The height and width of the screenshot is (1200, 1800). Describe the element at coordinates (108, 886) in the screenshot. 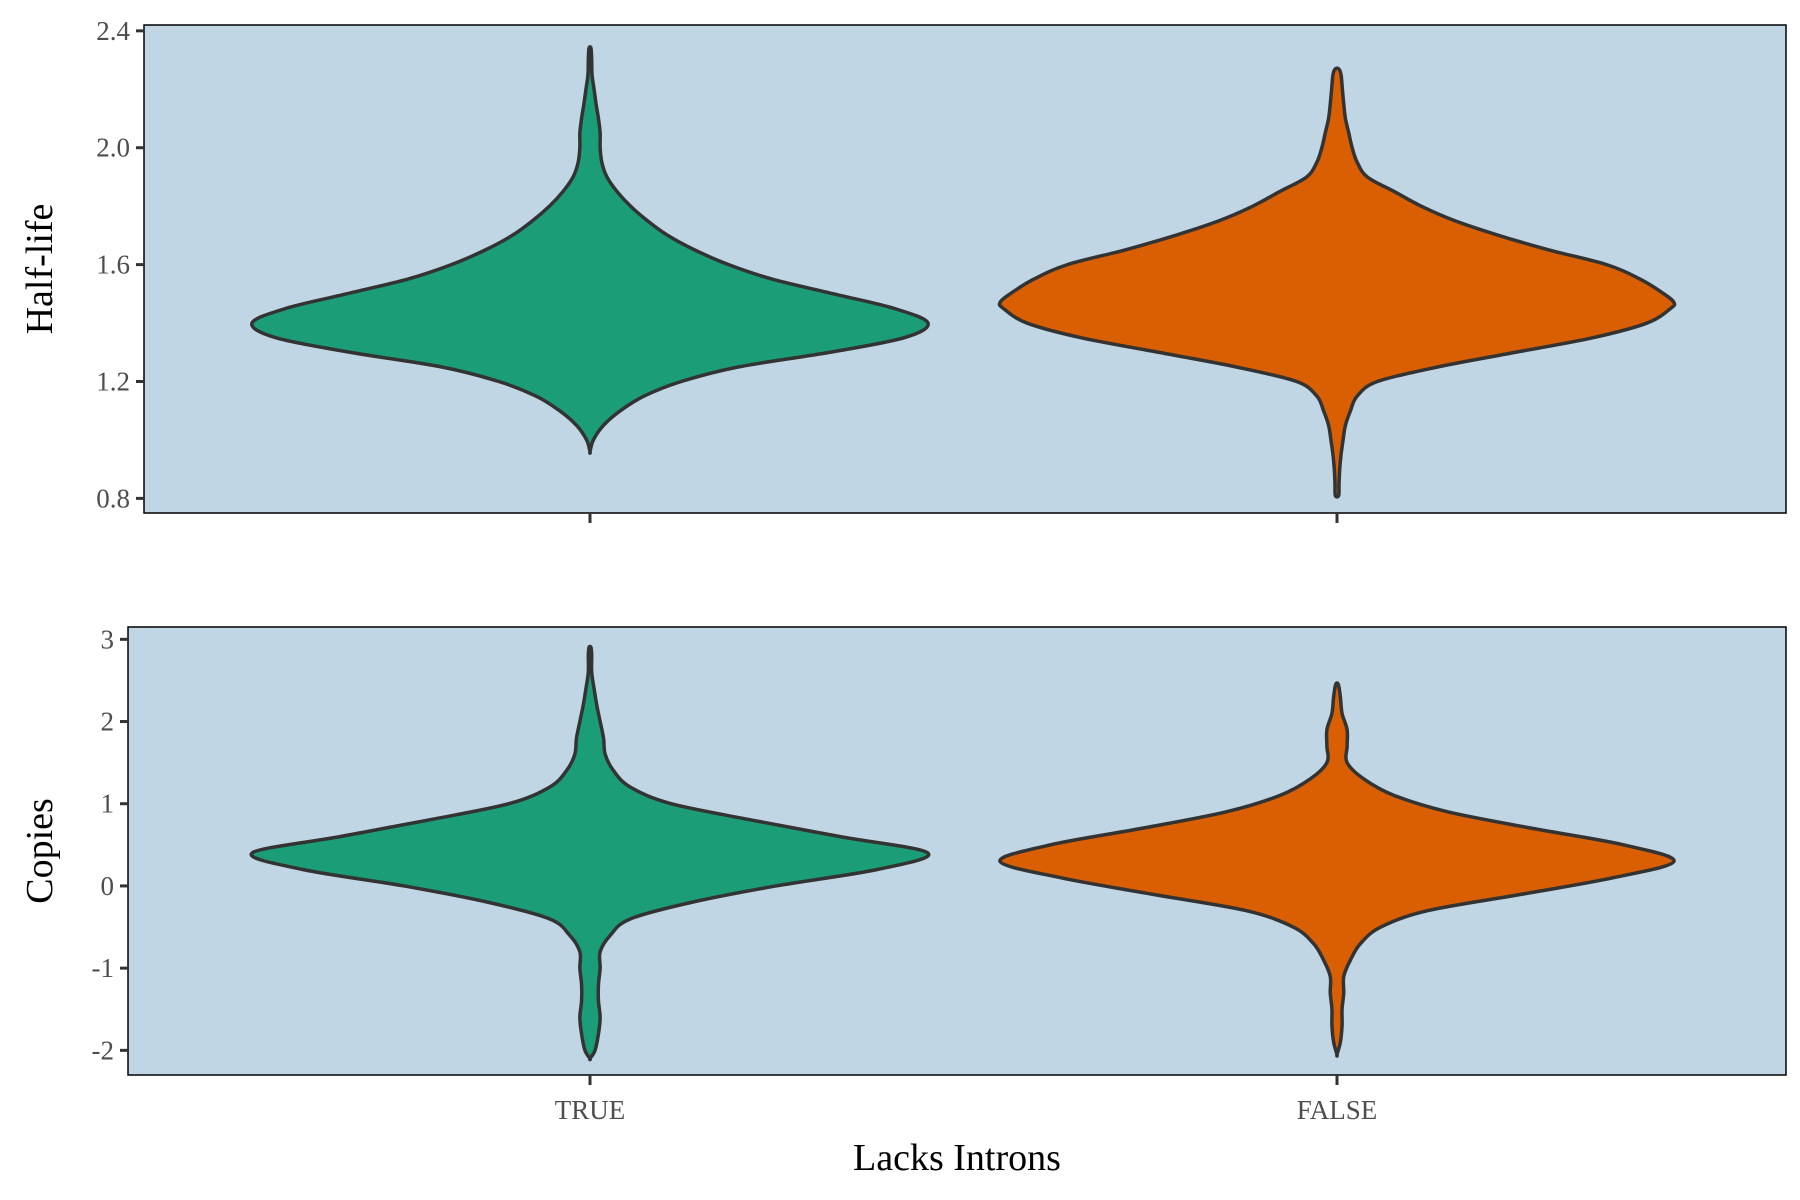

I see `y-tick-label: 0` at that location.